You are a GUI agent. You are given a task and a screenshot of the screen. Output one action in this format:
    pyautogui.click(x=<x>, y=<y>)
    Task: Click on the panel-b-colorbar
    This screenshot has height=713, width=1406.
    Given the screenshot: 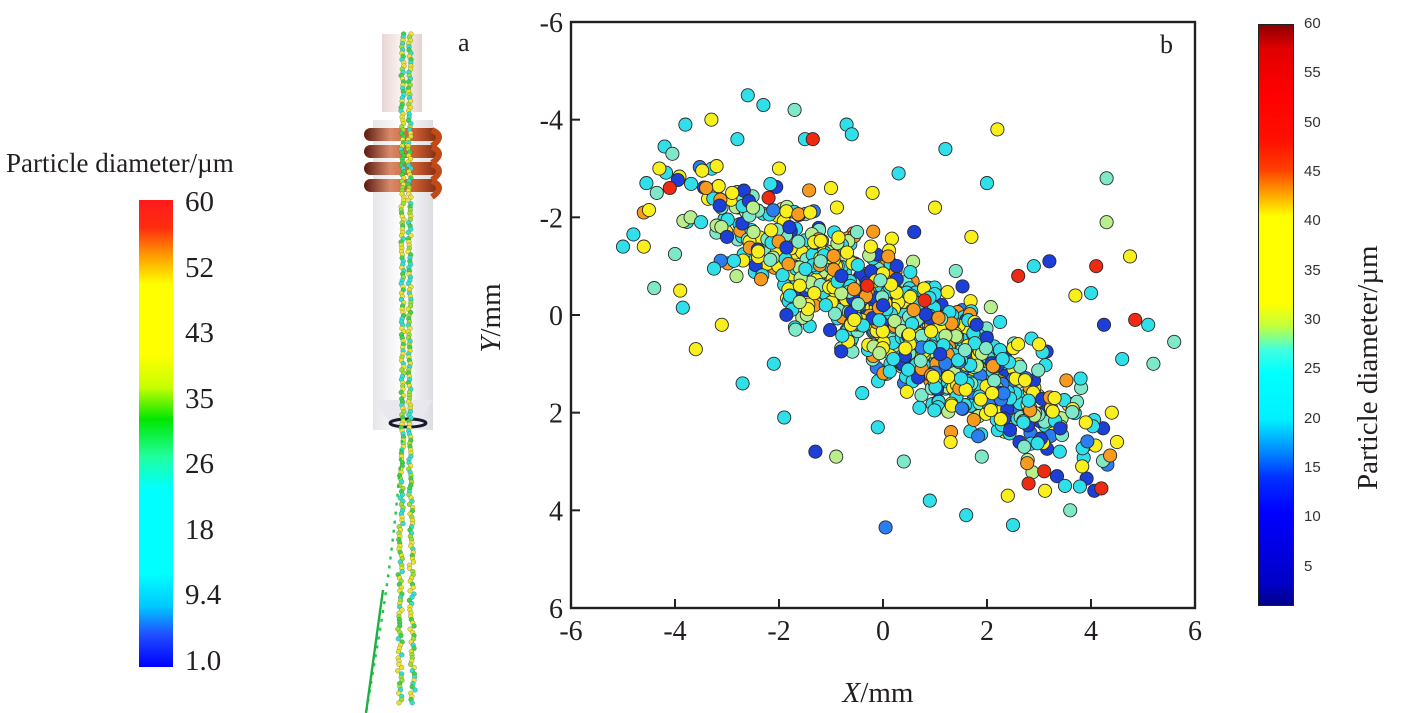 What is the action you would take?
    pyautogui.click(x=1276, y=315)
    